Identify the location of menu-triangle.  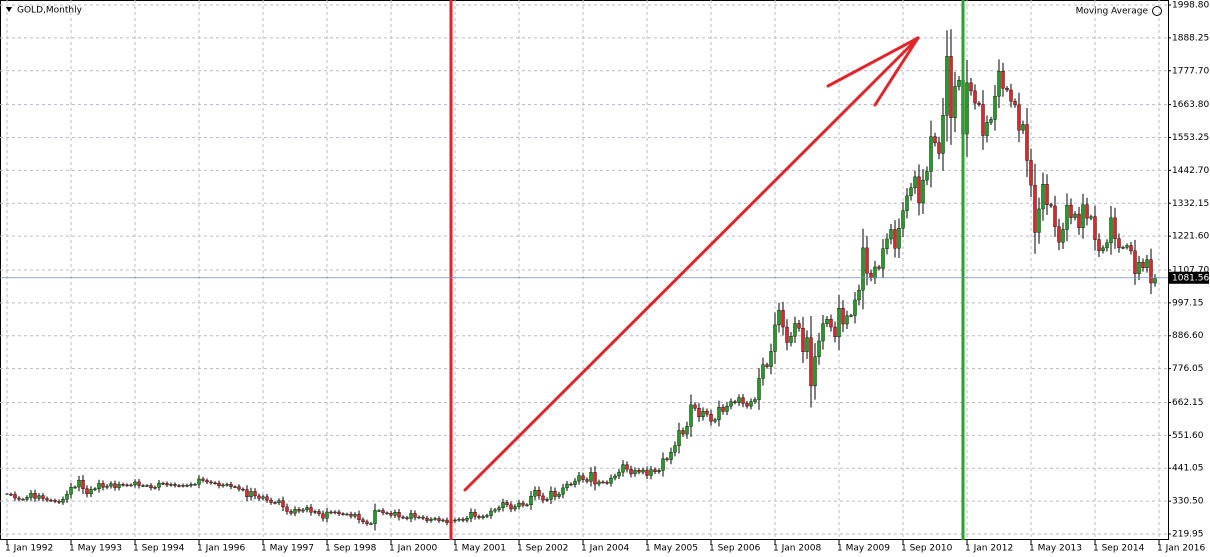
(9, 9).